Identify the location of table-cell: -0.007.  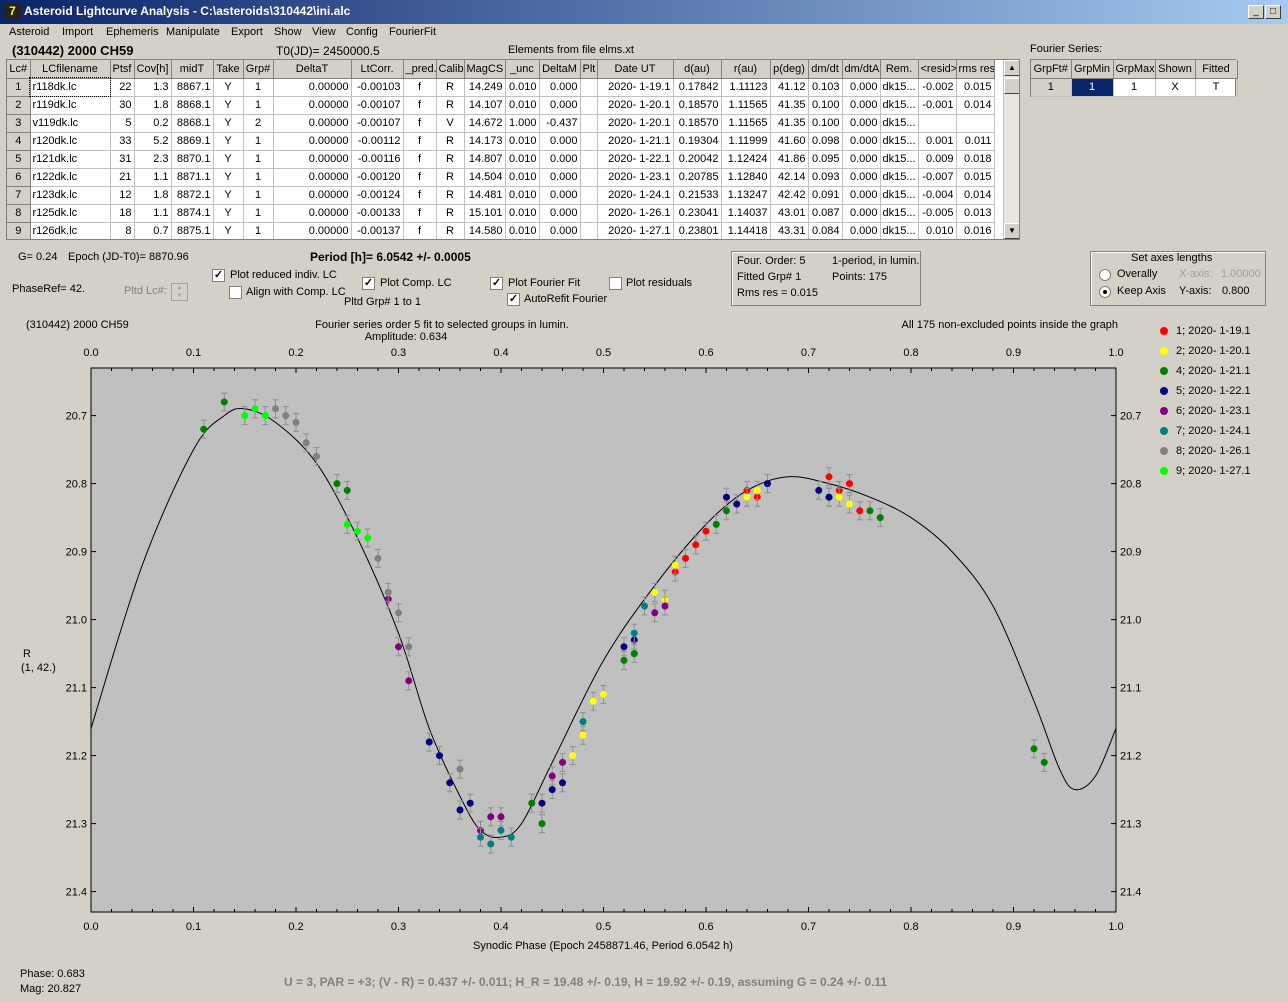
(937, 177).